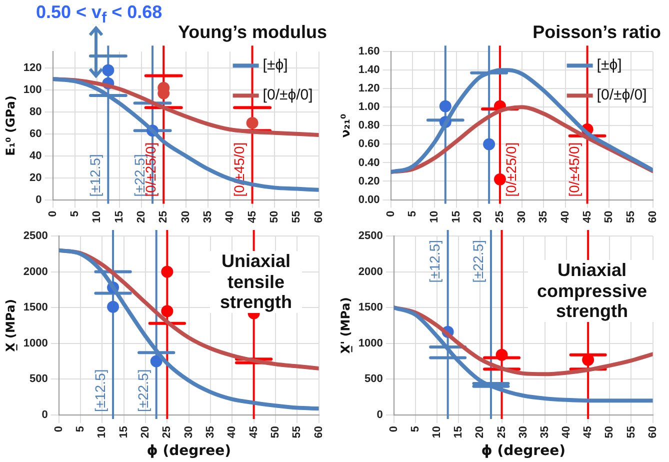 This screenshot has width=669, height=462. I want to click on y-tick-label: 1.00, so click(369, 107).